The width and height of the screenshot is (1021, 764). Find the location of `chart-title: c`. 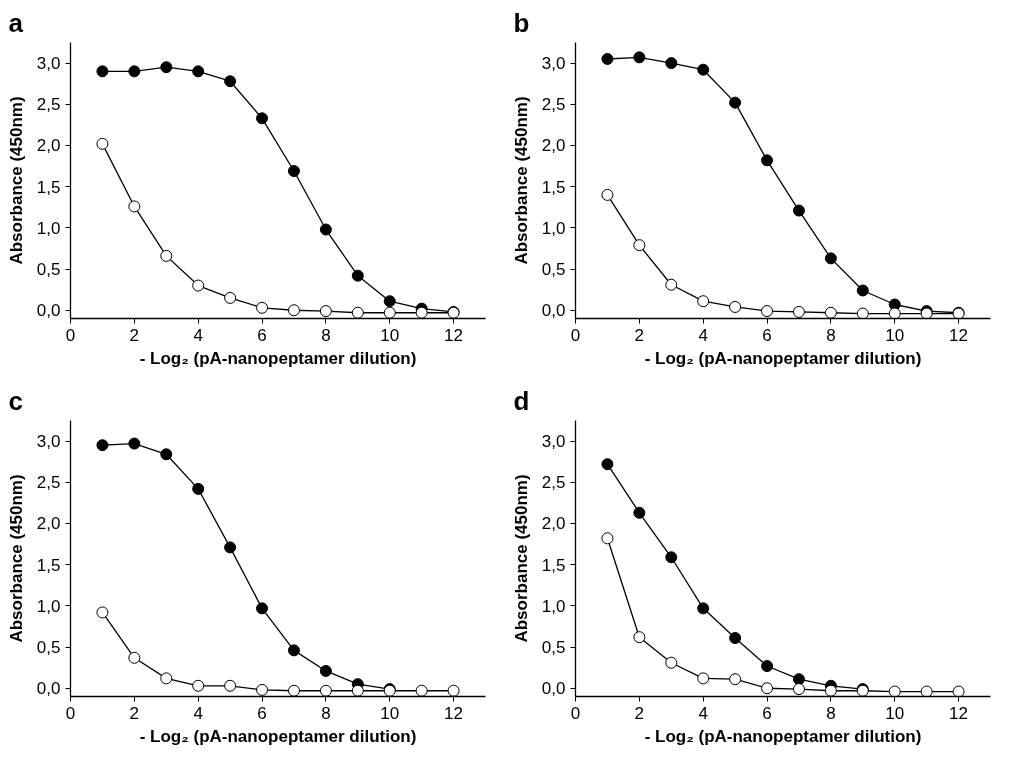

chart-title: c is located at coordinates (15, 400).